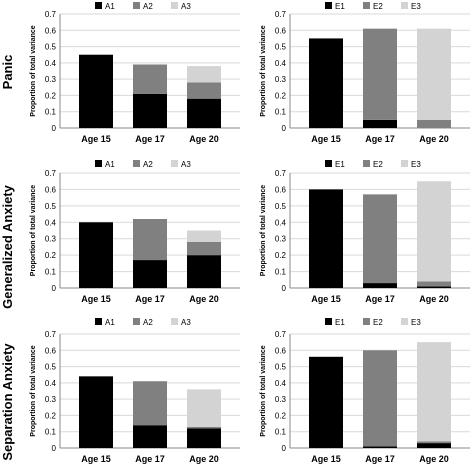 The width and height of the screenshot is (474, 474). What do you see at coordinates (7, 72) in the screenshot?
I see `row-label: Panic` at bounding box center [7, 72].